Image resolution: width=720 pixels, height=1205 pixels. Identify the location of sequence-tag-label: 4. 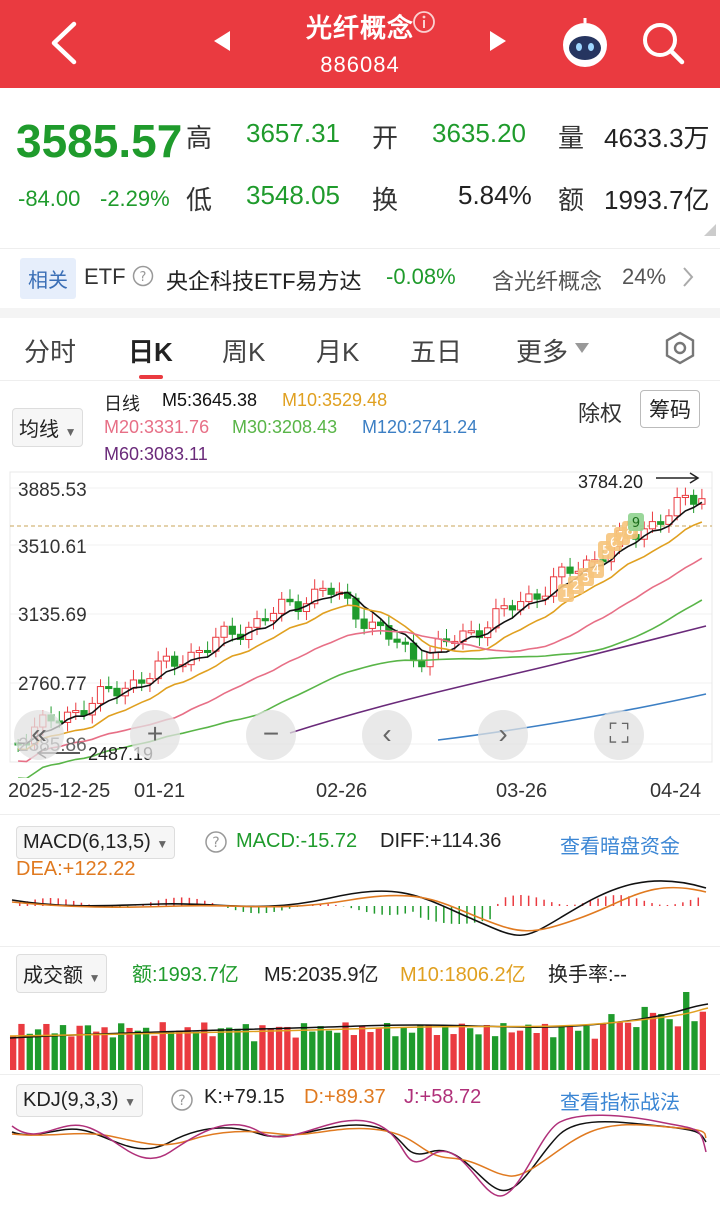
(596, 570).